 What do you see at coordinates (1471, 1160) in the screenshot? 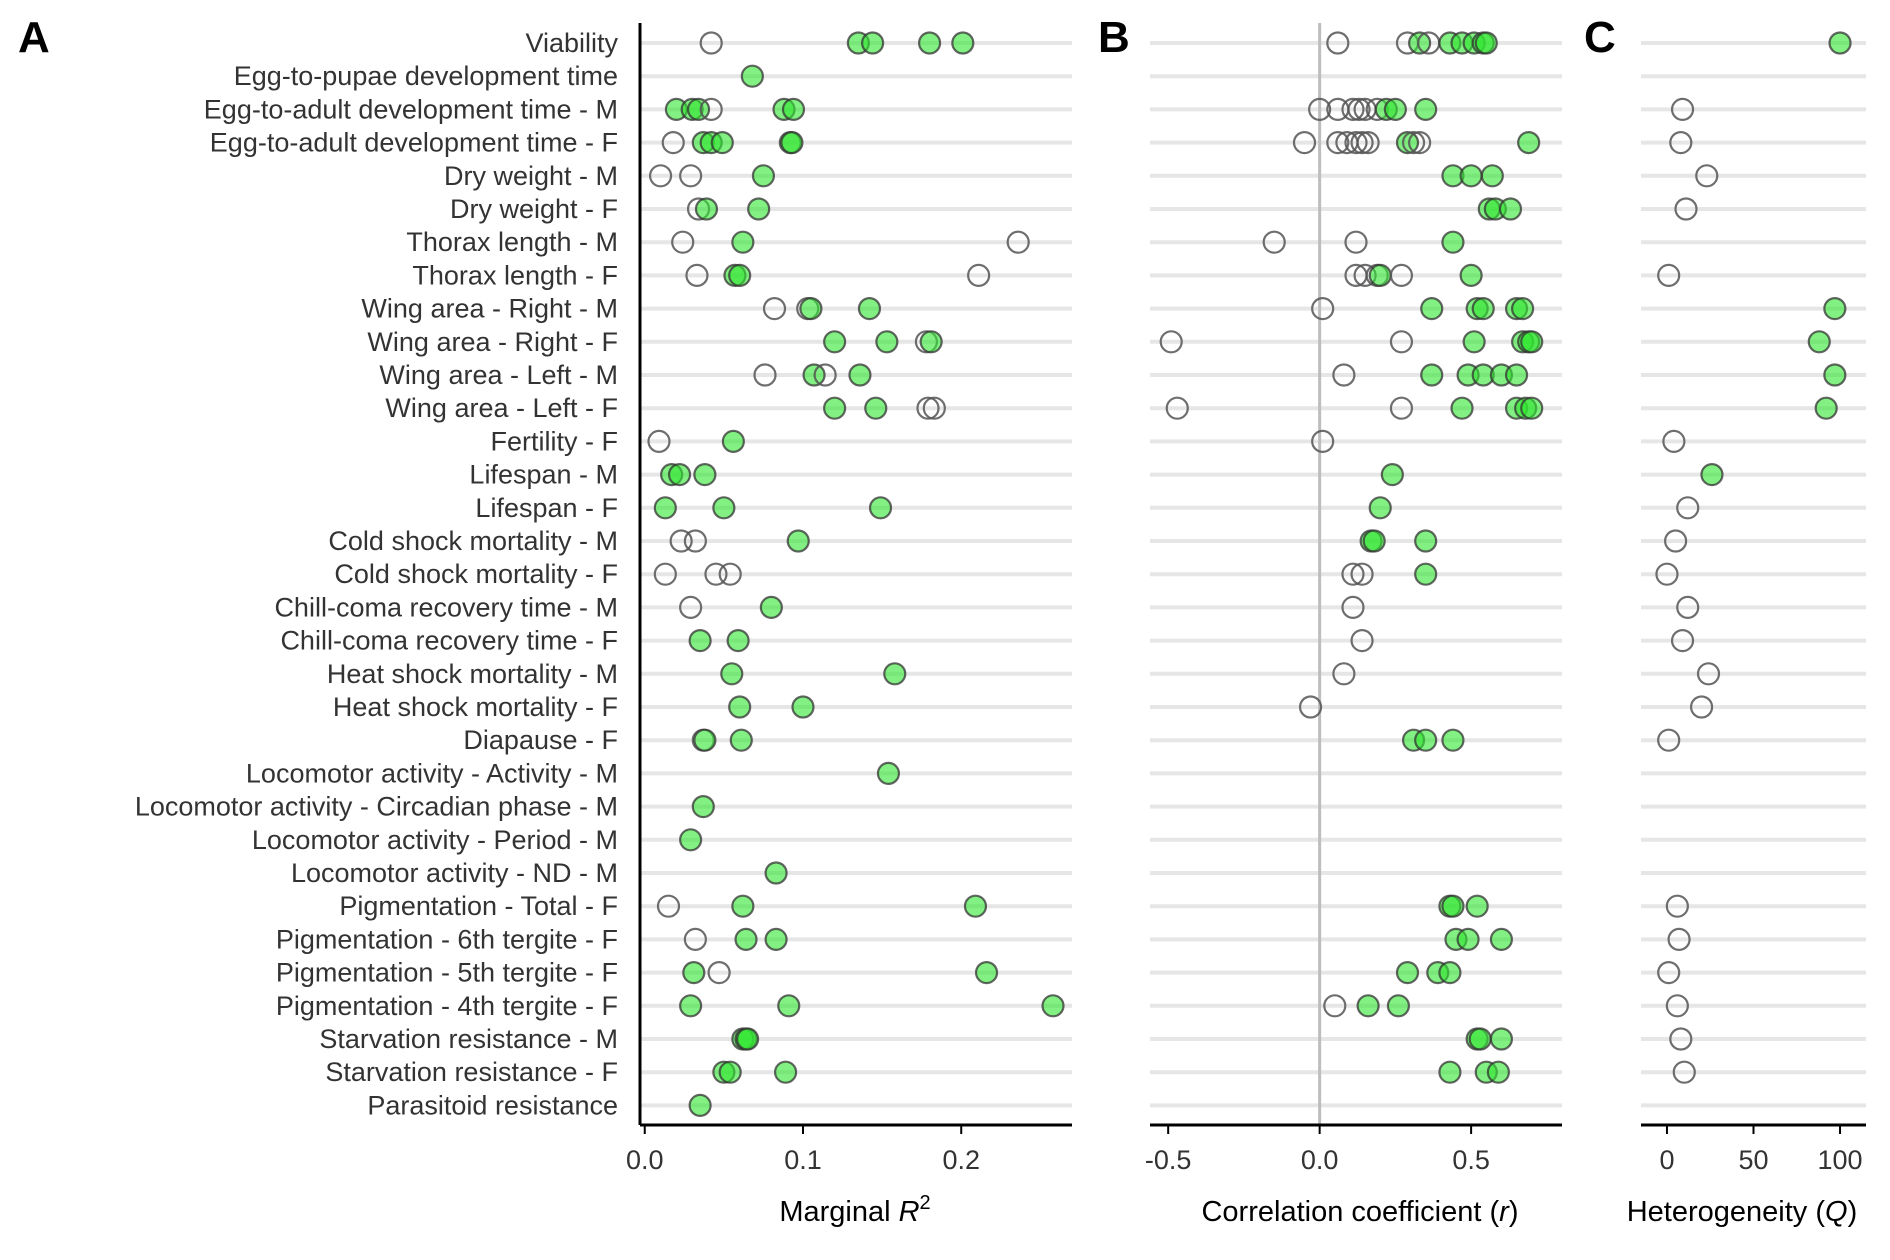
I see `x-tick-label: 0.5` at bounding box center [1471, 1160].